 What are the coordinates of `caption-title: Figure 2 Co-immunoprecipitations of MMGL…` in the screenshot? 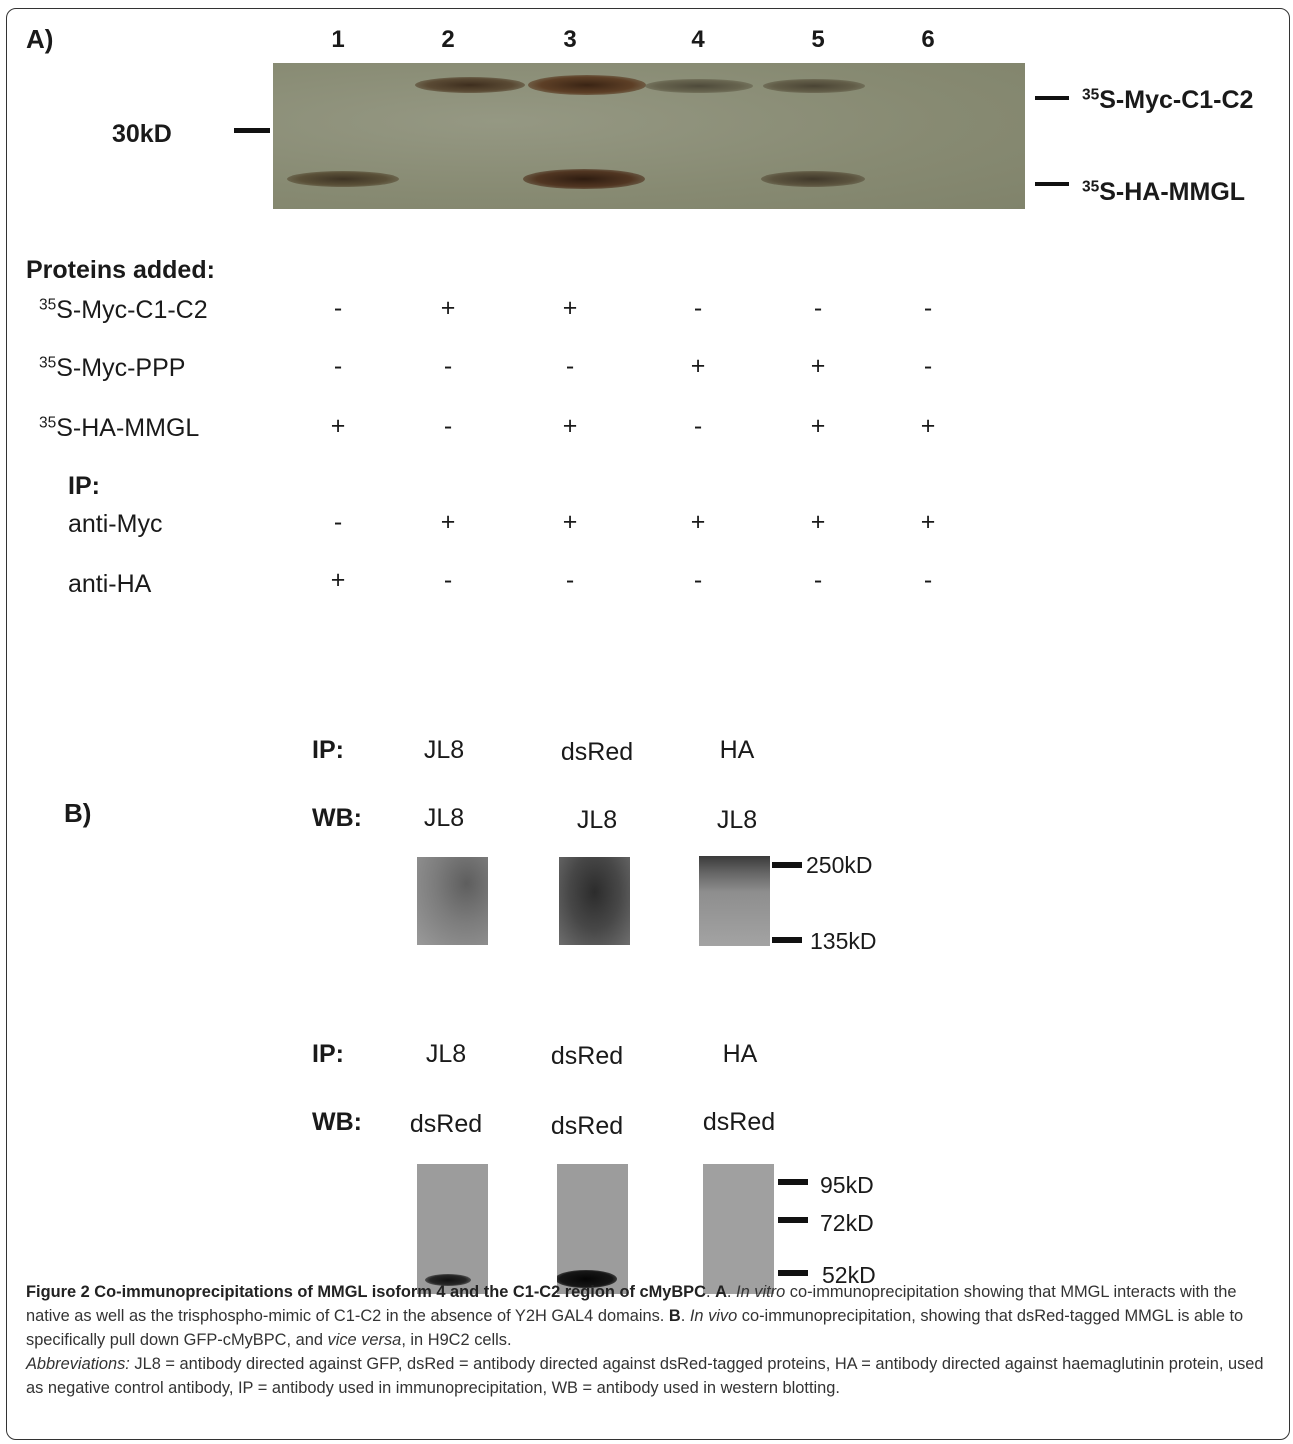 It's located at (366, 1292).